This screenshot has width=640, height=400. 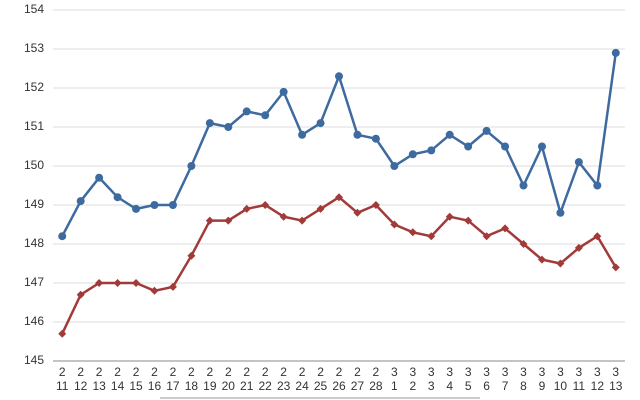 What do you see at coordinates (34, 204) in the screenshot?
I see `y-tick-label: 149` at bounding box center [34, 204].